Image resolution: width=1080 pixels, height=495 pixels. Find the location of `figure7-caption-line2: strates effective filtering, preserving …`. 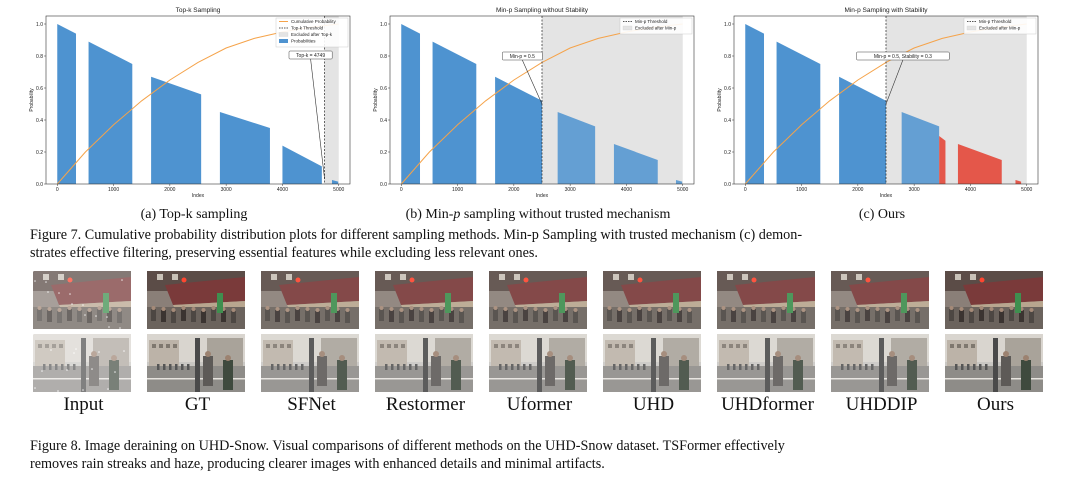

figure7-caption-line2: strates effective filtering, preserving … is located at coordinates (284, 253).